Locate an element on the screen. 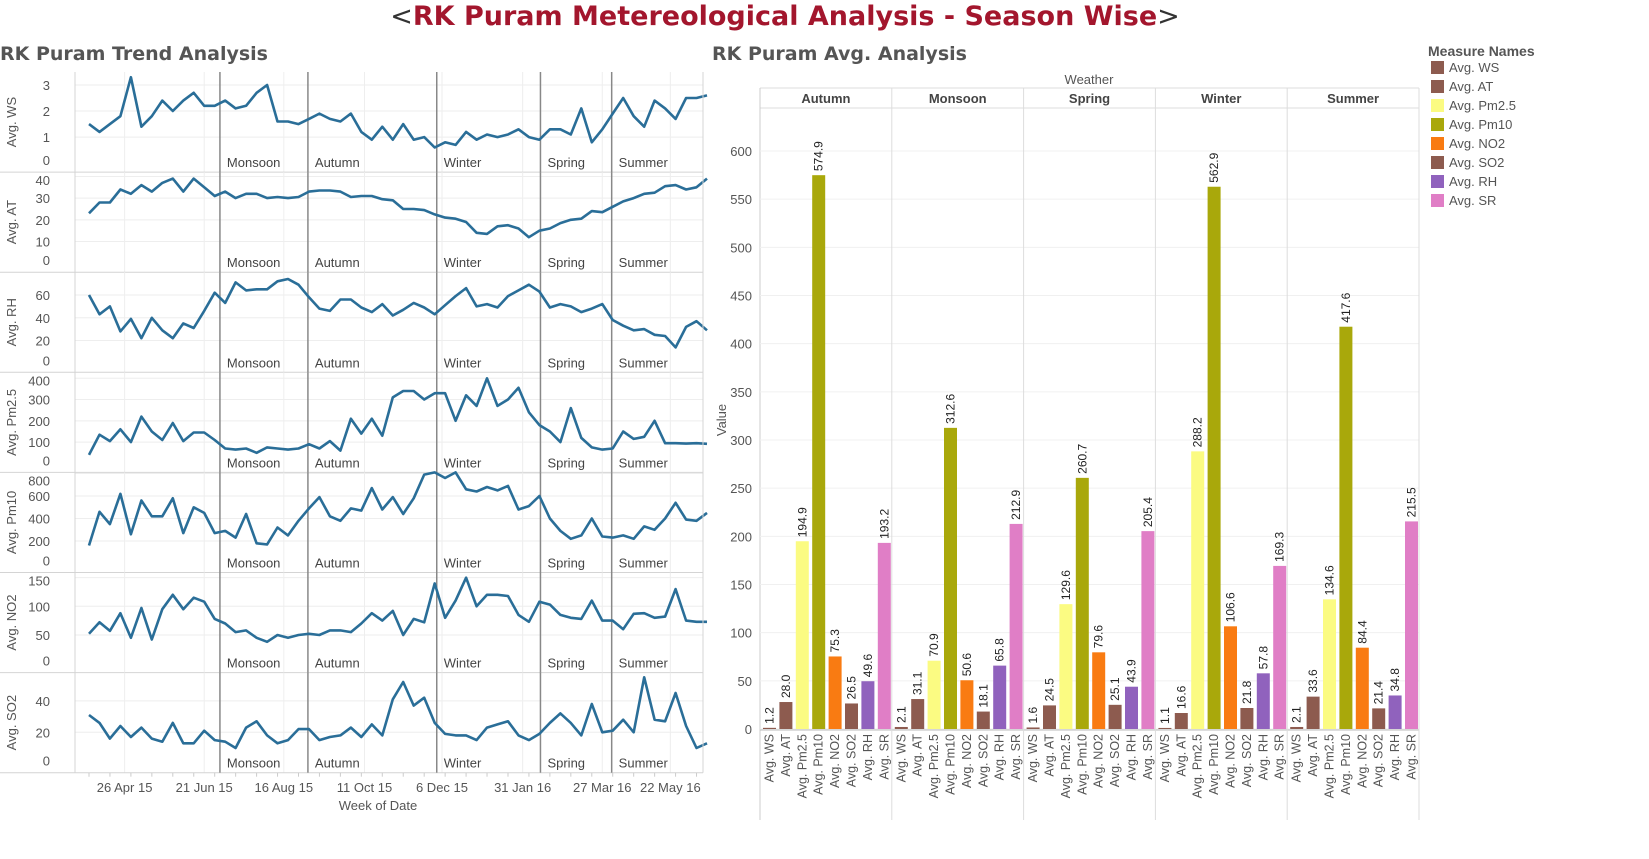 Image resolution: width=1649 pixels, height=859 pixels. bar-avg-pm10 is located at coordinates (1346, 527).